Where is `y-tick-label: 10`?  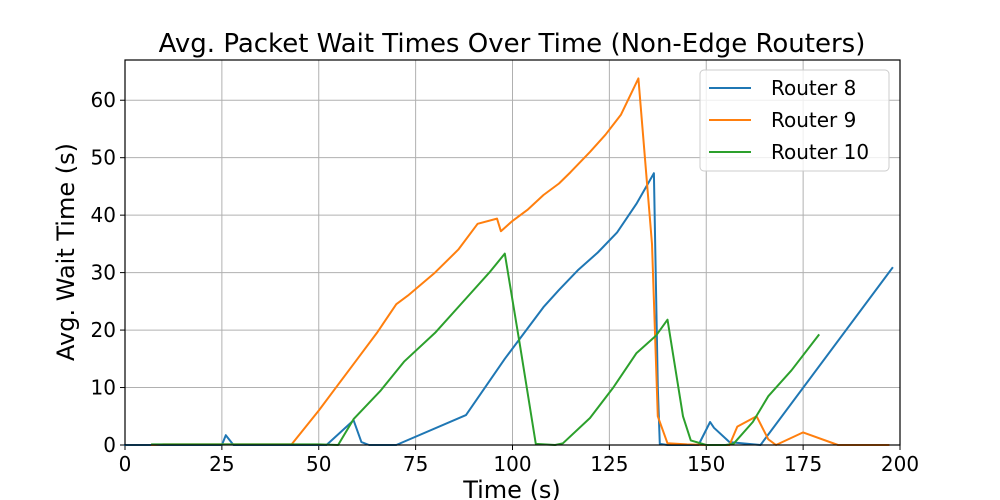
y-tick-label: 10 is located at coordinates (103, 388).